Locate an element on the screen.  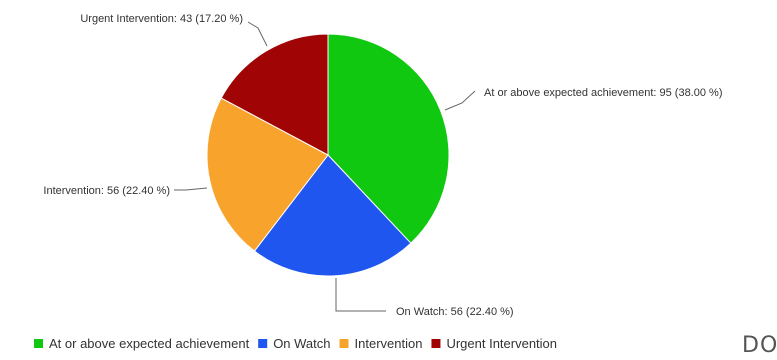
slice-label-on-watch: On Watch: 56 (22.40 %) is located at coordinates (455, 312).